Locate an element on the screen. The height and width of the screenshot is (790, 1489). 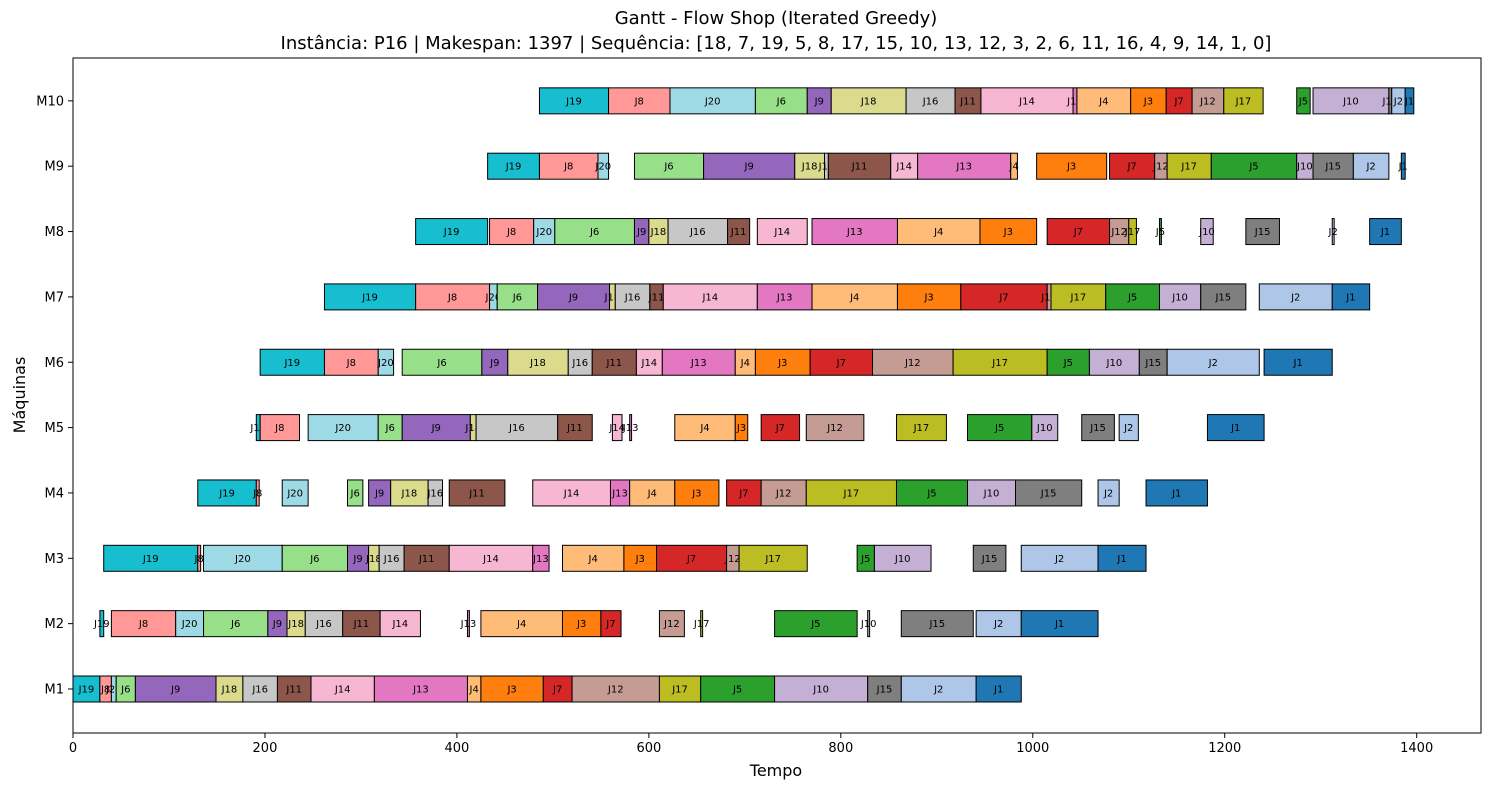
task-bar-m4-j2 is located at coordinates (1108, 493).